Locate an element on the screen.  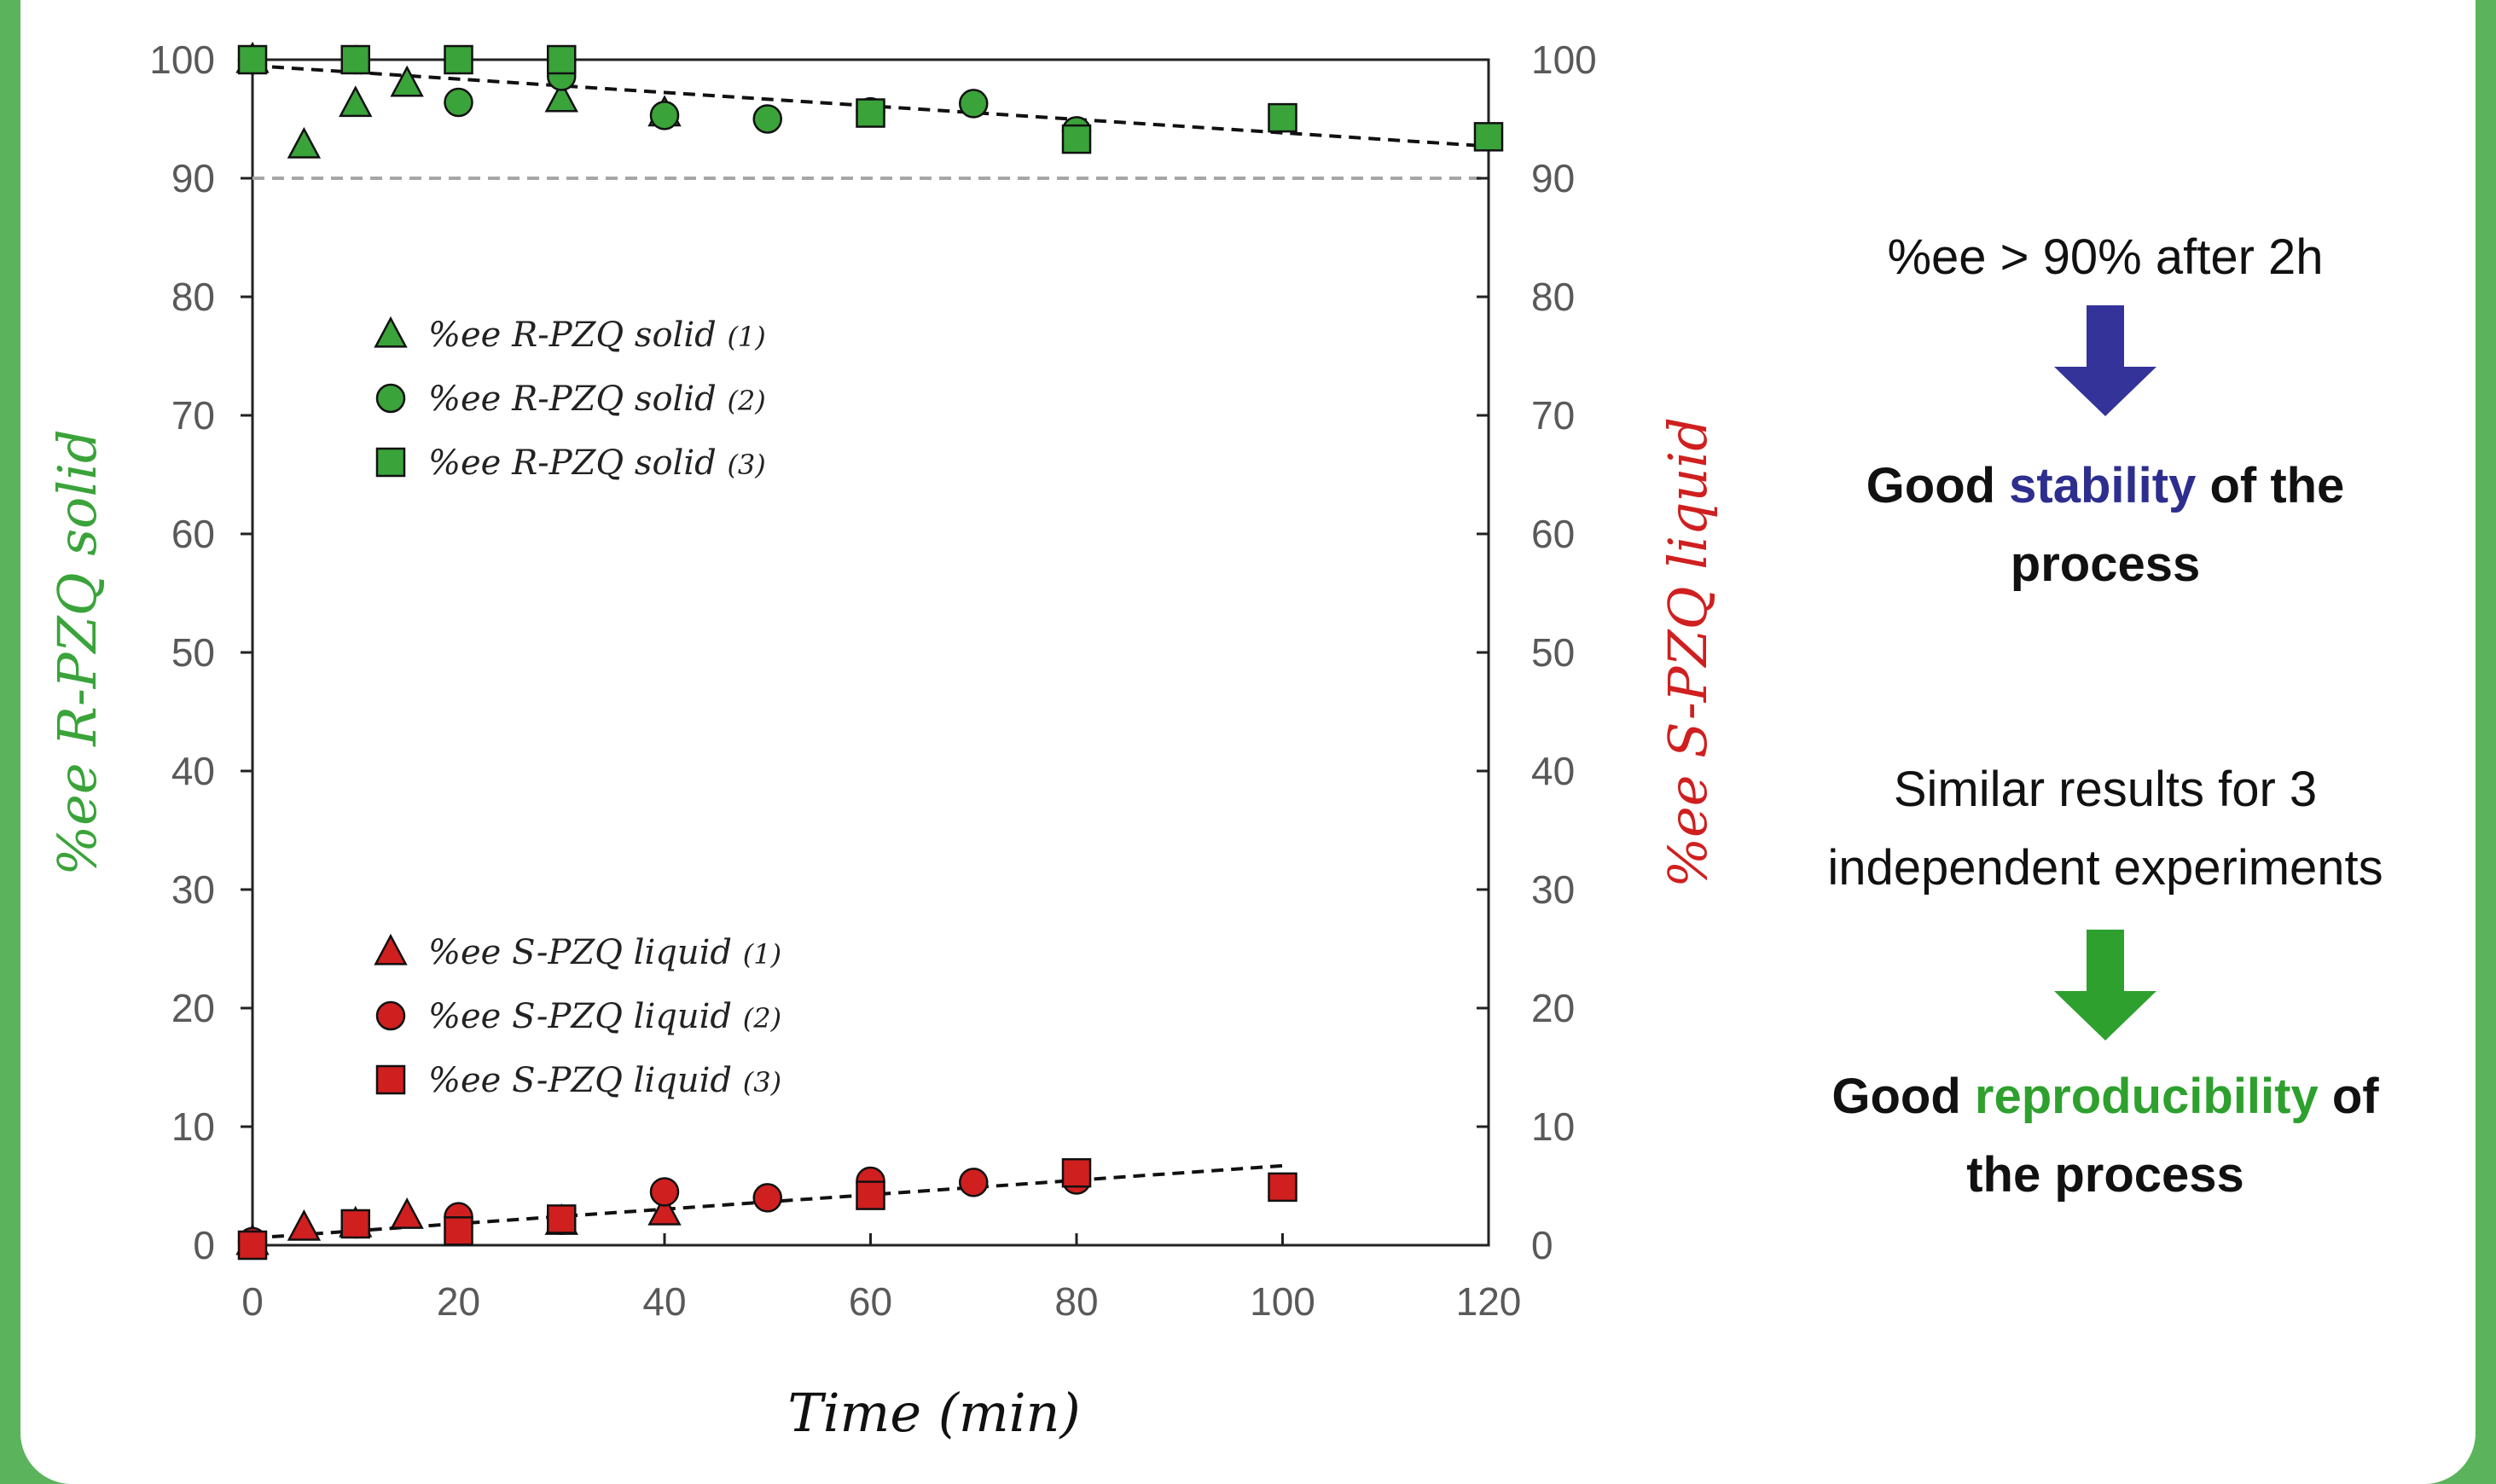
y-tick-label-left: 80 is located at coordinates (193, 297).